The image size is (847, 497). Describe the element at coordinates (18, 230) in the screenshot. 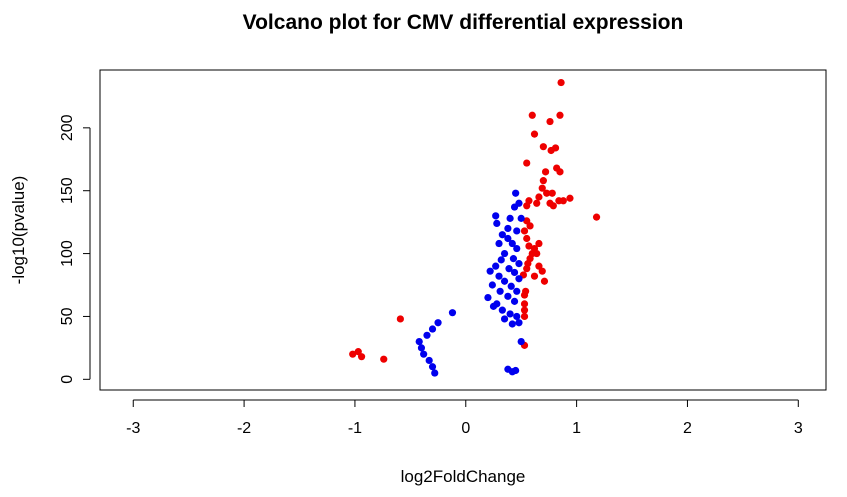

I see `y-axis-label: -log10(pvalue)` at that location.